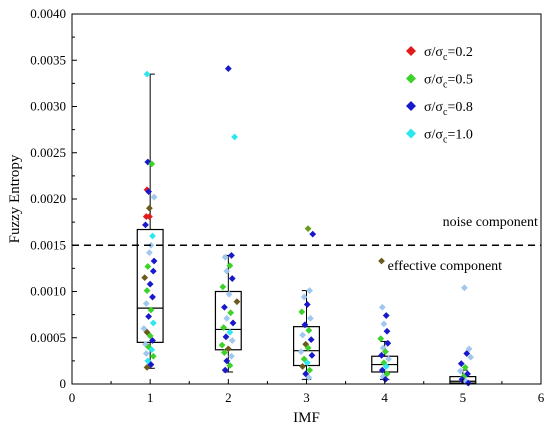 The image size is (550, 429). Describe the element at coordinates (48, 59) in the screenshot. I see `y-tick-label: 0.0035` at that location.